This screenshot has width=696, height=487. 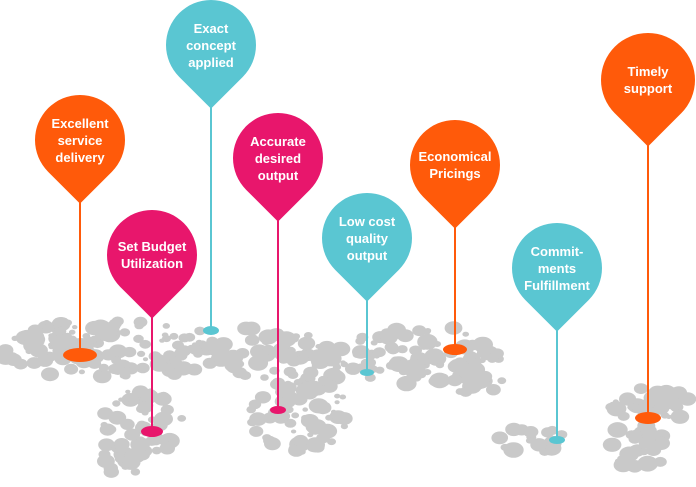 What do you see at coordinates (557, 268) in the screenshot?
I see `pin-label: Commit- ments Fulfillment` at bounding box center [557, 268].